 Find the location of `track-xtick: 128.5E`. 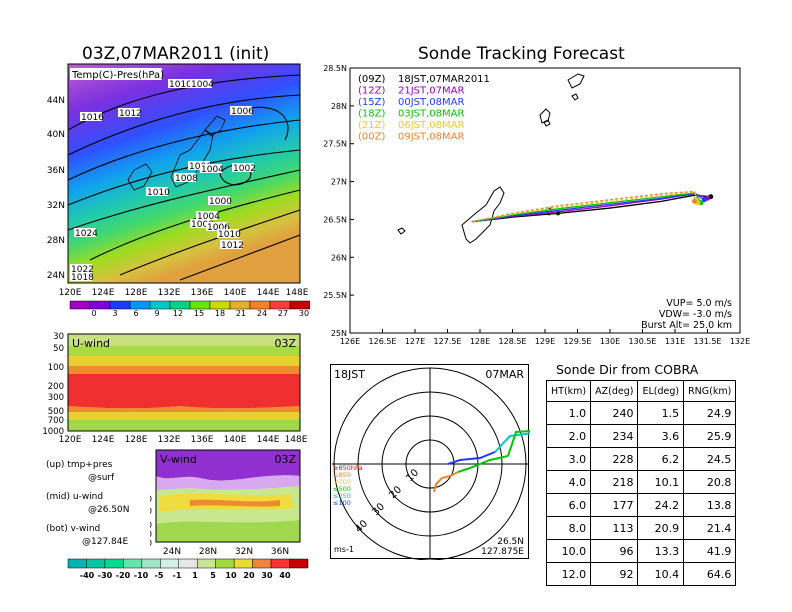

track-xtick: 128.5E is located at coordinates (513, 341).